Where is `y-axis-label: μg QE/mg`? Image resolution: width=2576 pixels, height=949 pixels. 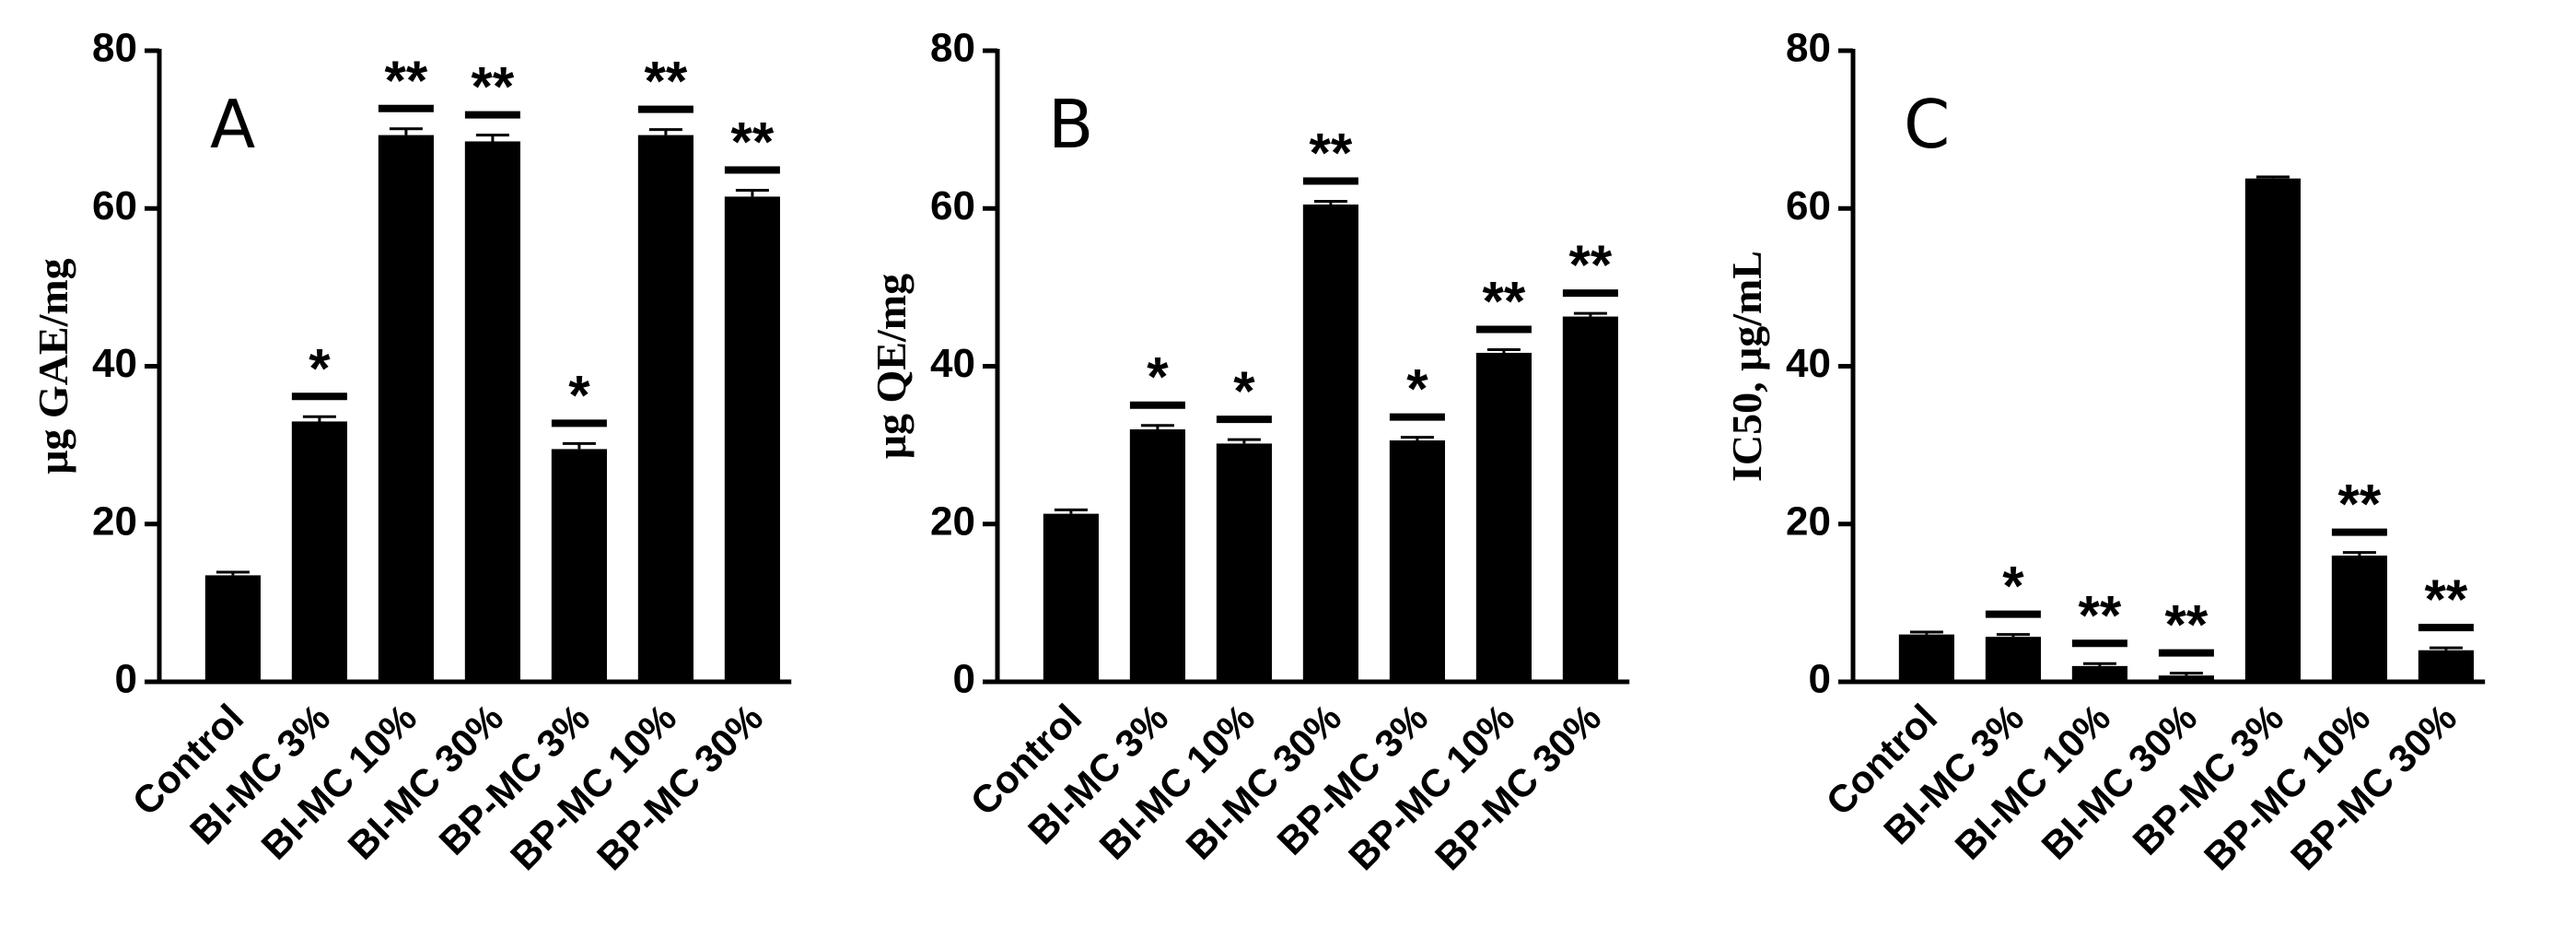
y-axis-label: μg QE/mg is located at coordinates (891, 367).